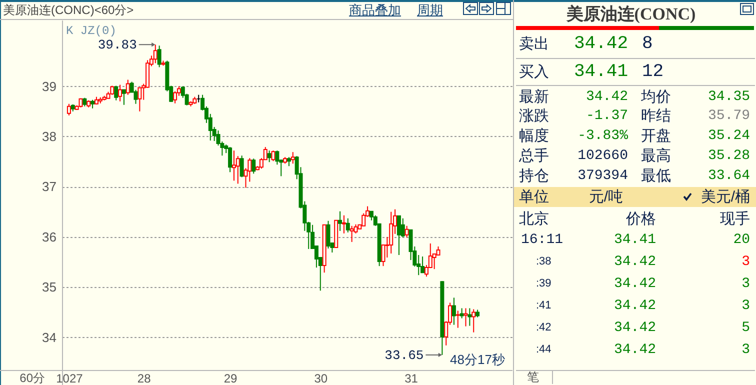 This screenshot has width=756, height=385. I want to click on annotation: 48分17秒, so click(477, 359).